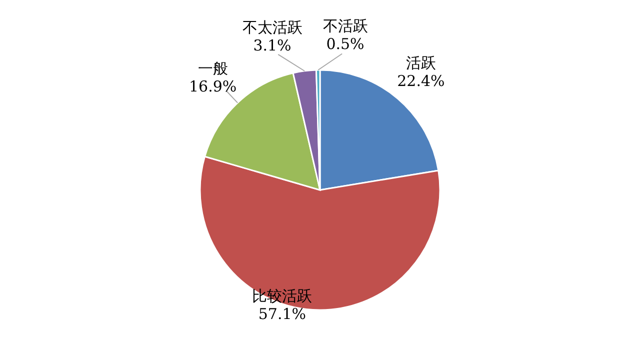 This screenshot has width=640, height=344. What do you see at coordinates (345, 44) in the screenshot?
I see `data-label: 0.5%` at bounding box center [345, 44].